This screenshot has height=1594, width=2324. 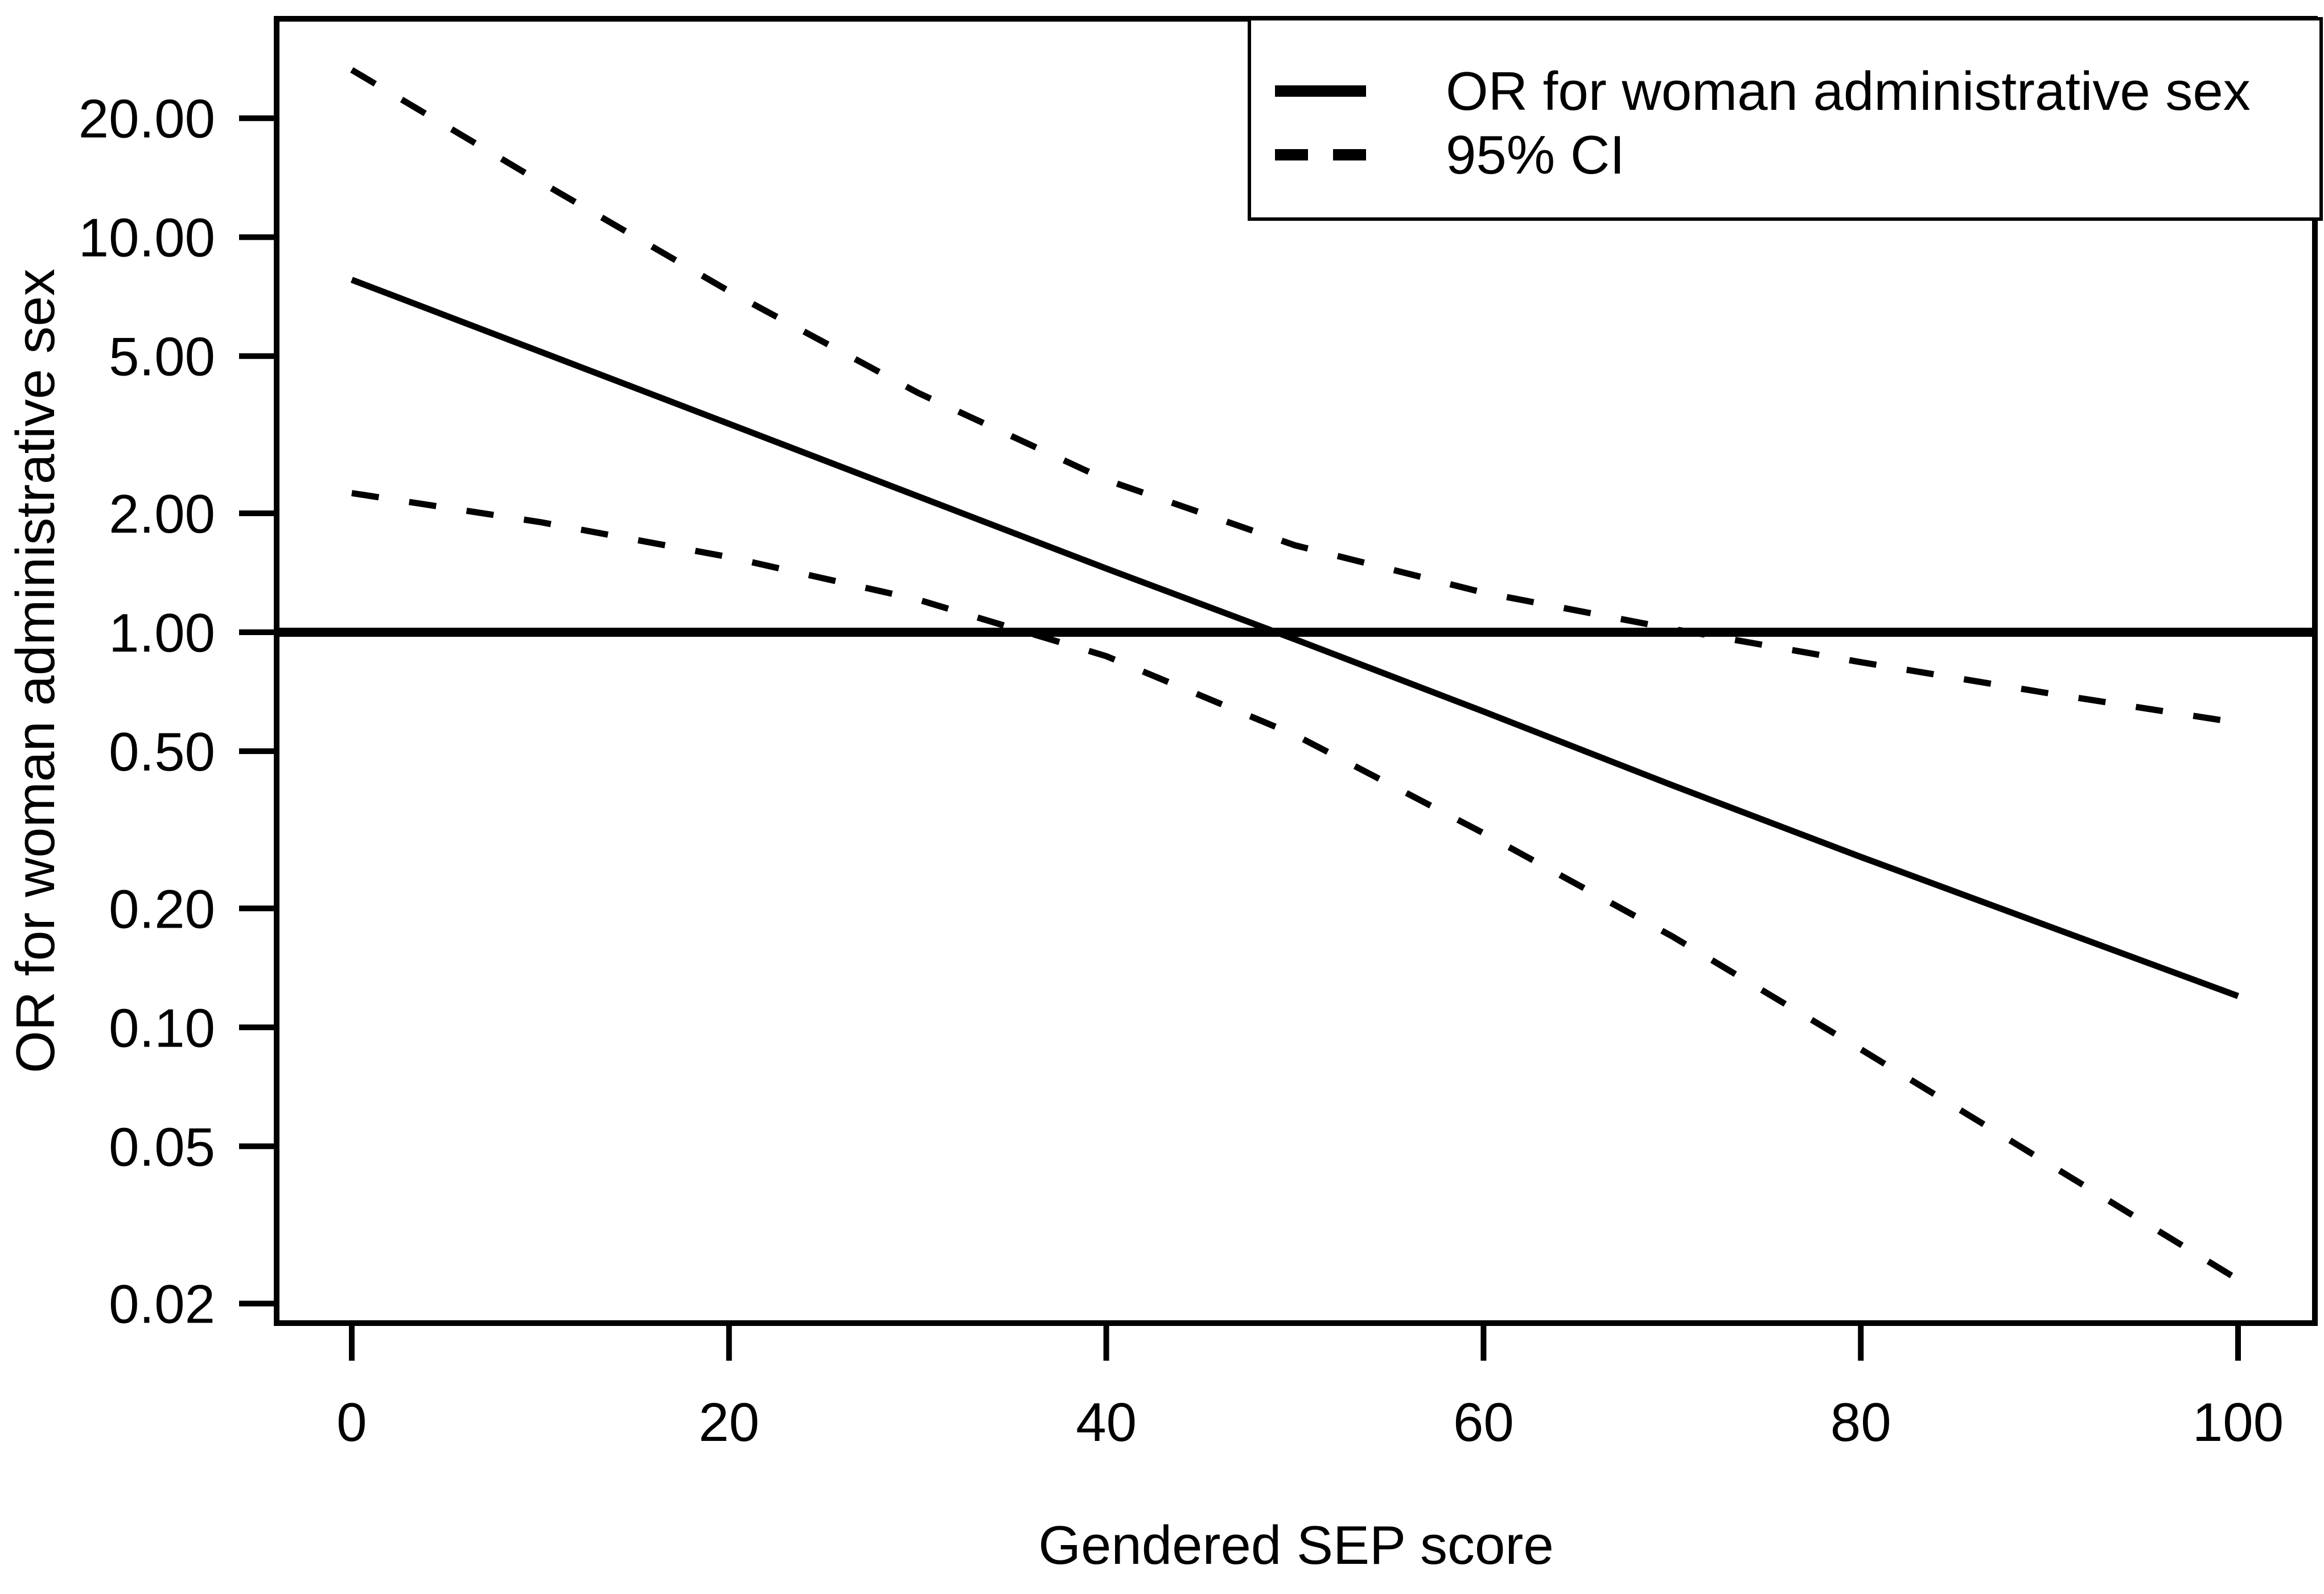 I want to click on y-tick-label: 20.00, so click(x=147, y=119).